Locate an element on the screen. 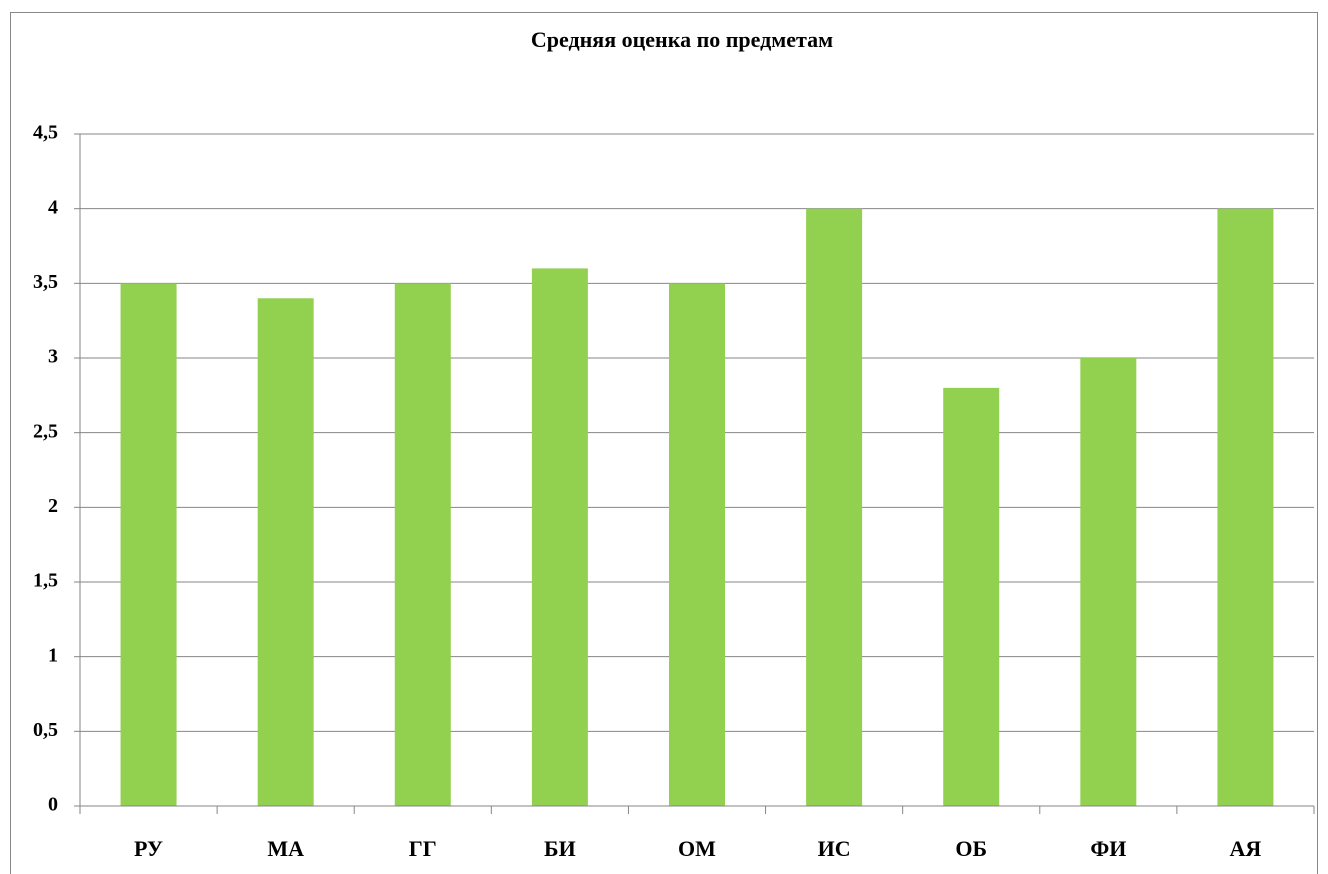  y-tick-label: 1,5 is located at coordinates (45, 581).